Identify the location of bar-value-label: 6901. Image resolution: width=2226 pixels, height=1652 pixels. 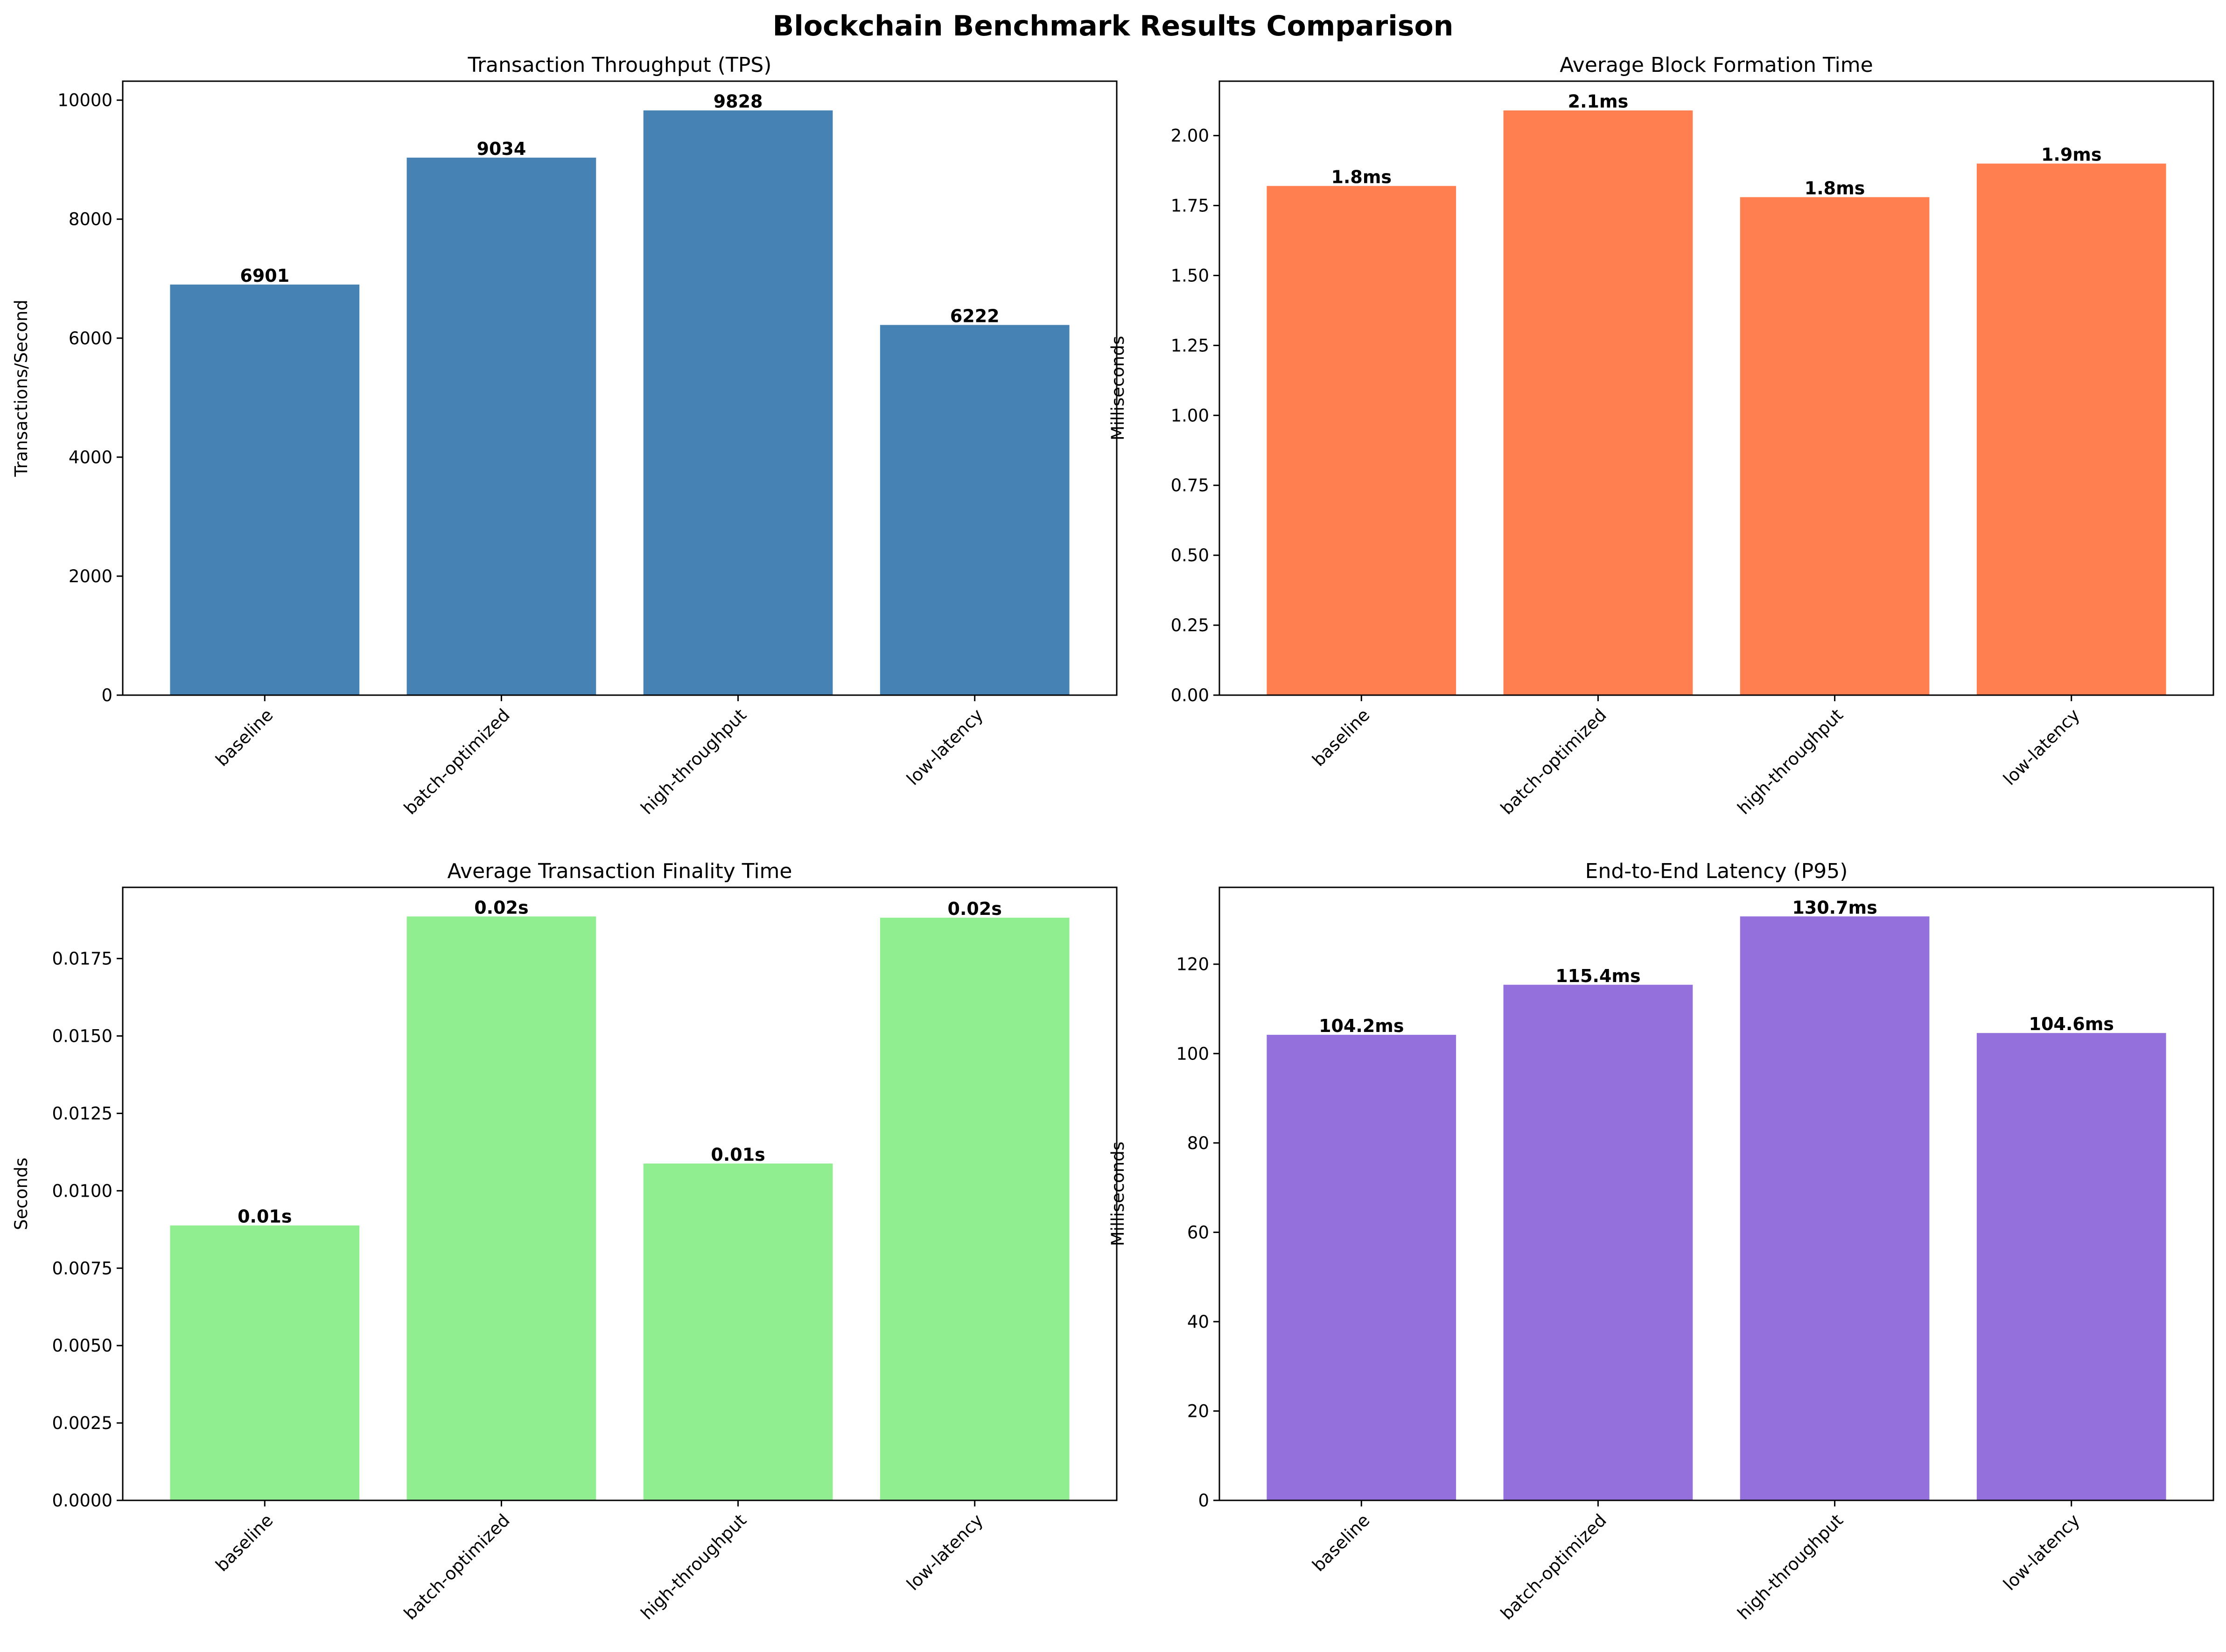
(264, 275).